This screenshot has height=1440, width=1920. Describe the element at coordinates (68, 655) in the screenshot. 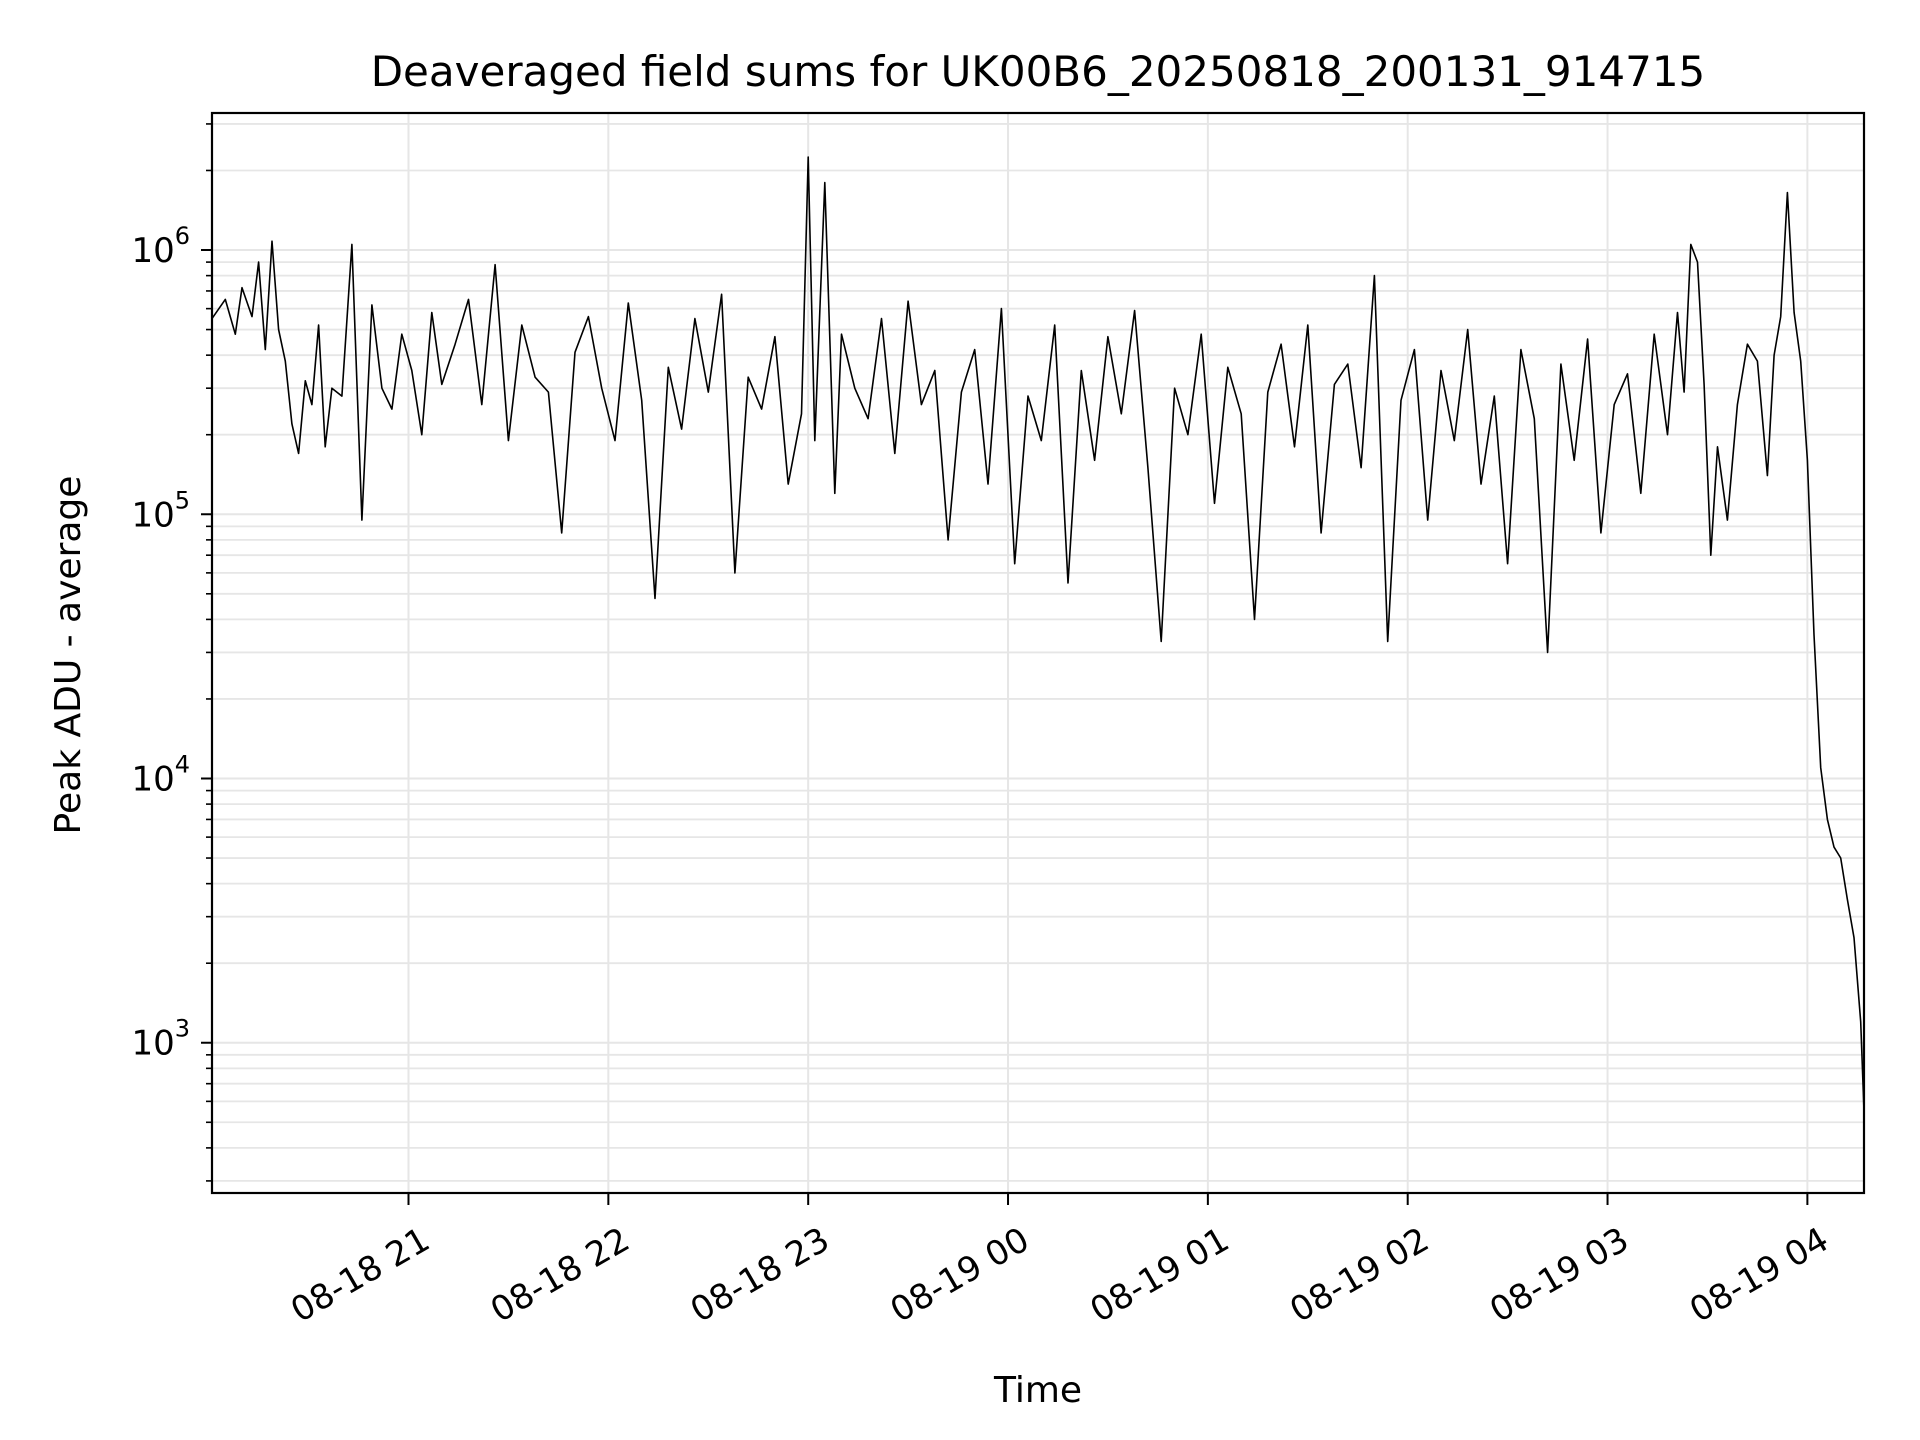

I see `y-axis-label: Peak ADU - average` at that location.